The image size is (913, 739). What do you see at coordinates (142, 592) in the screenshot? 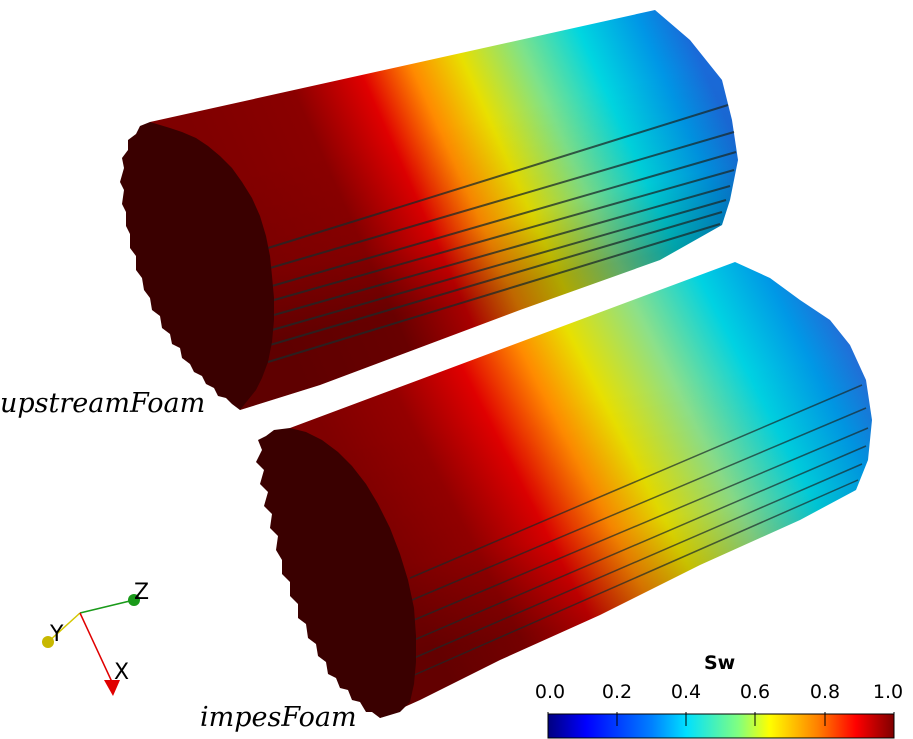
I see `axis-z-label: Z` at bounding box center [142, 592].